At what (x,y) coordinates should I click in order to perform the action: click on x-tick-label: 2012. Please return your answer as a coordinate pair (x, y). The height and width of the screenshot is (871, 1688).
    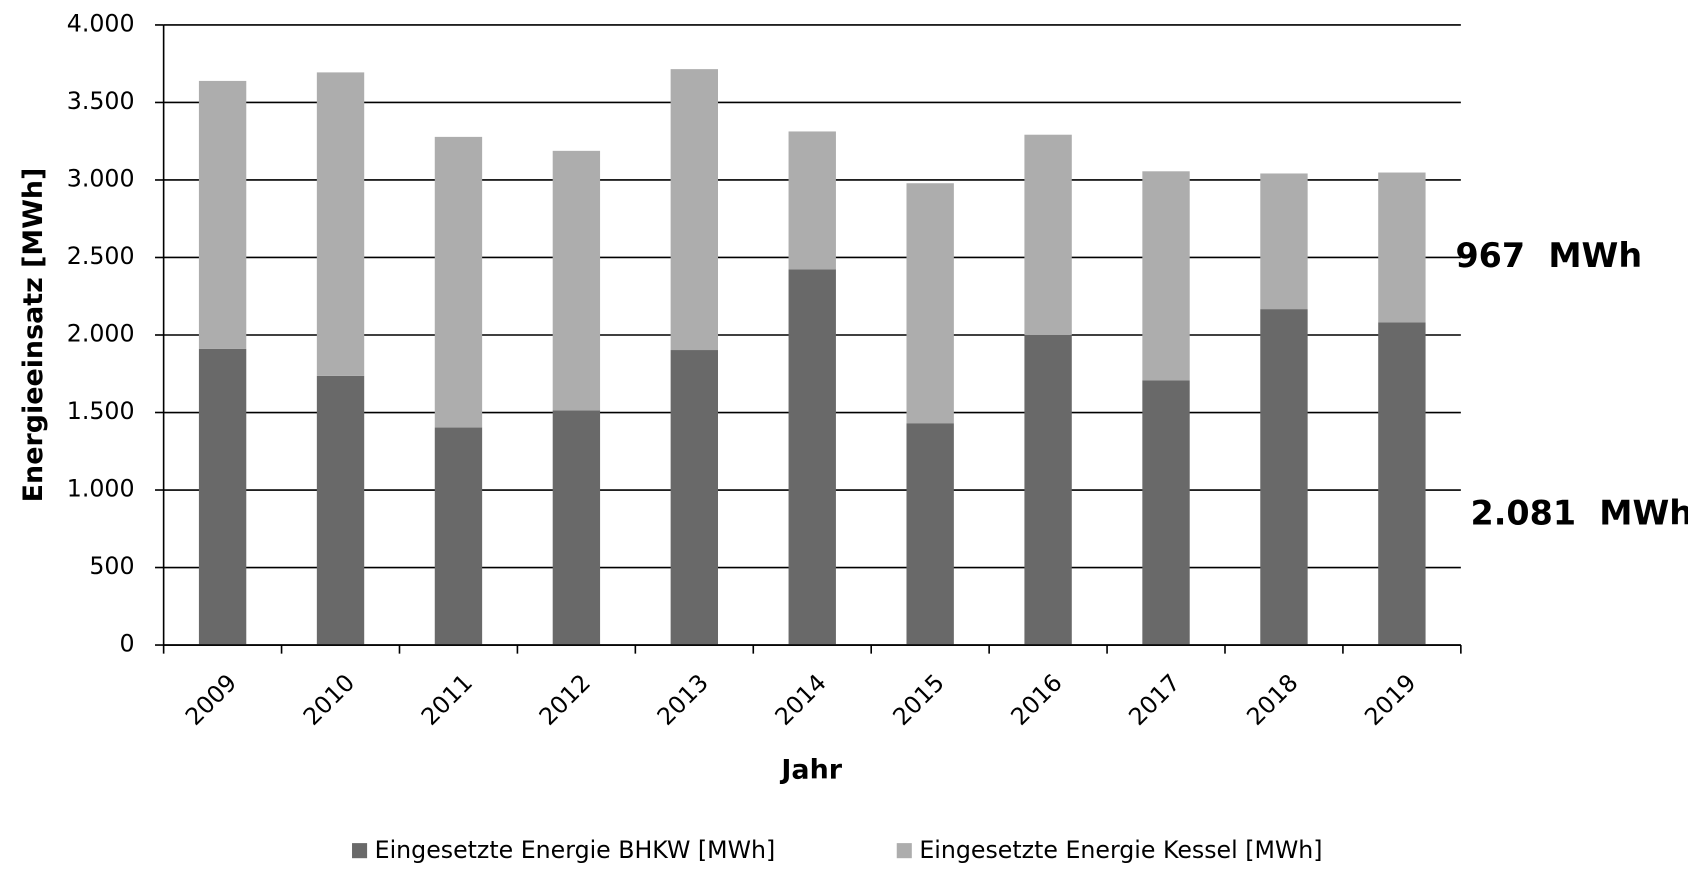
    Looking at the image, I should click on (565, 700).